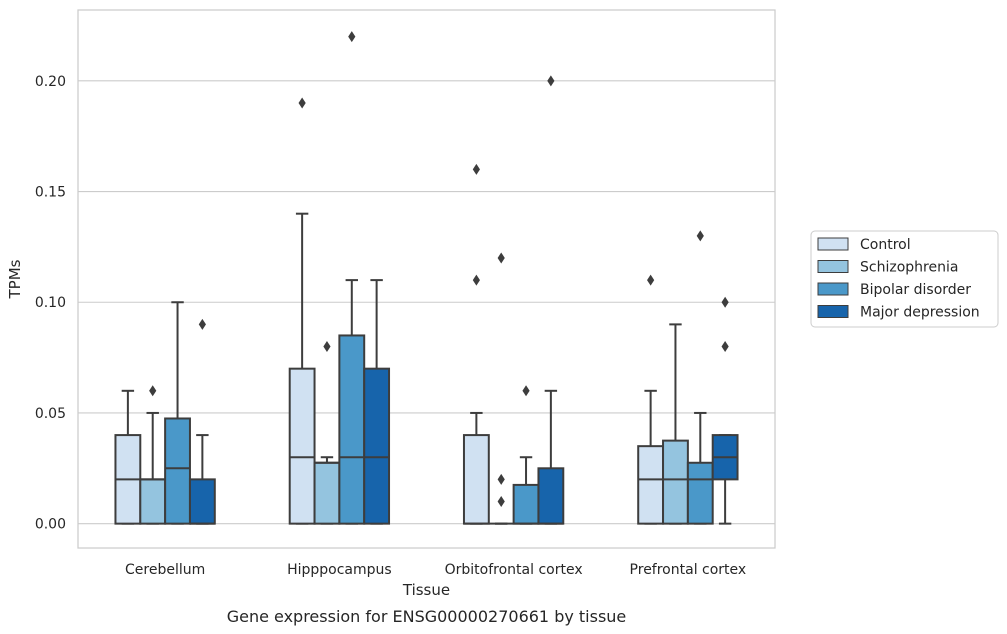  I want to click on legend-box, so click(904, 279).